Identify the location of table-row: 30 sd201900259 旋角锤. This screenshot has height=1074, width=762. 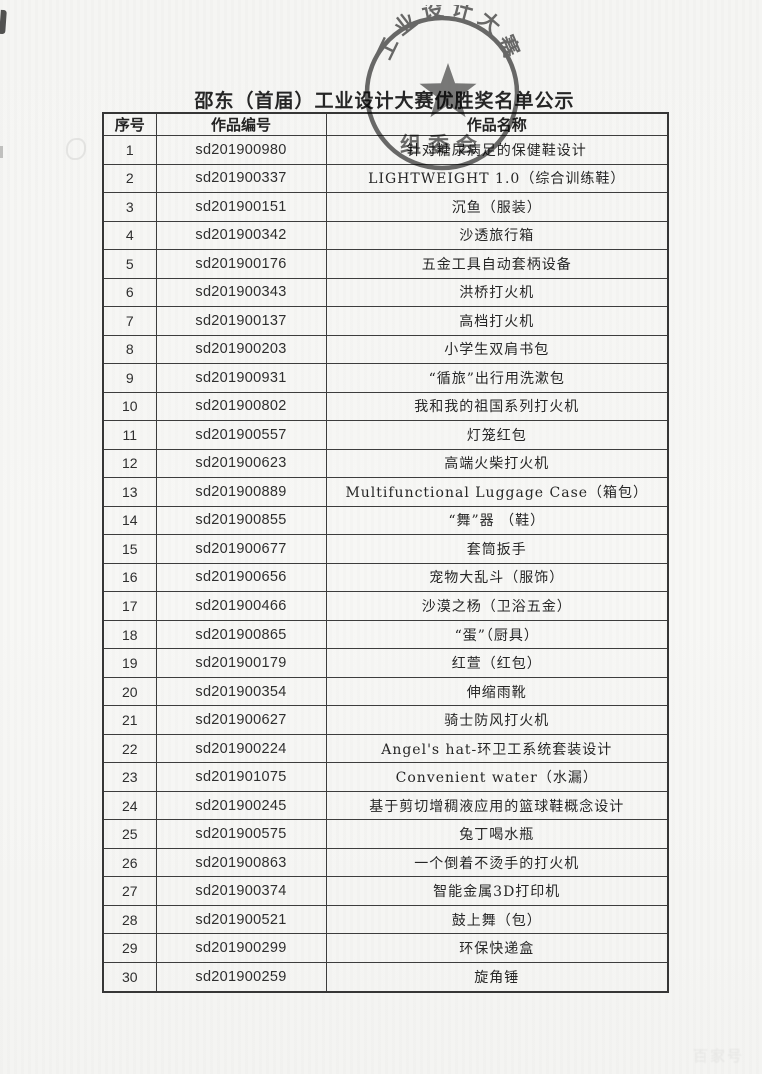
(385, 977).